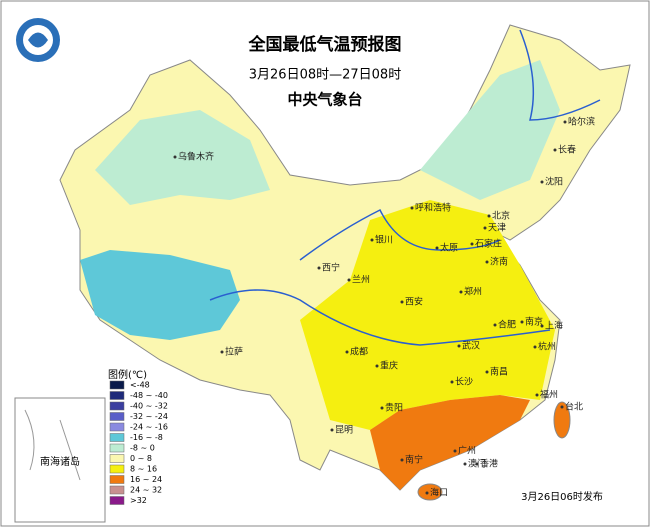 This screenshot has width=650, height=527. What do you see at coordinates (497, 228) in the screenshot?
I see `city-label: 天津` at bounding box center [497, 228].